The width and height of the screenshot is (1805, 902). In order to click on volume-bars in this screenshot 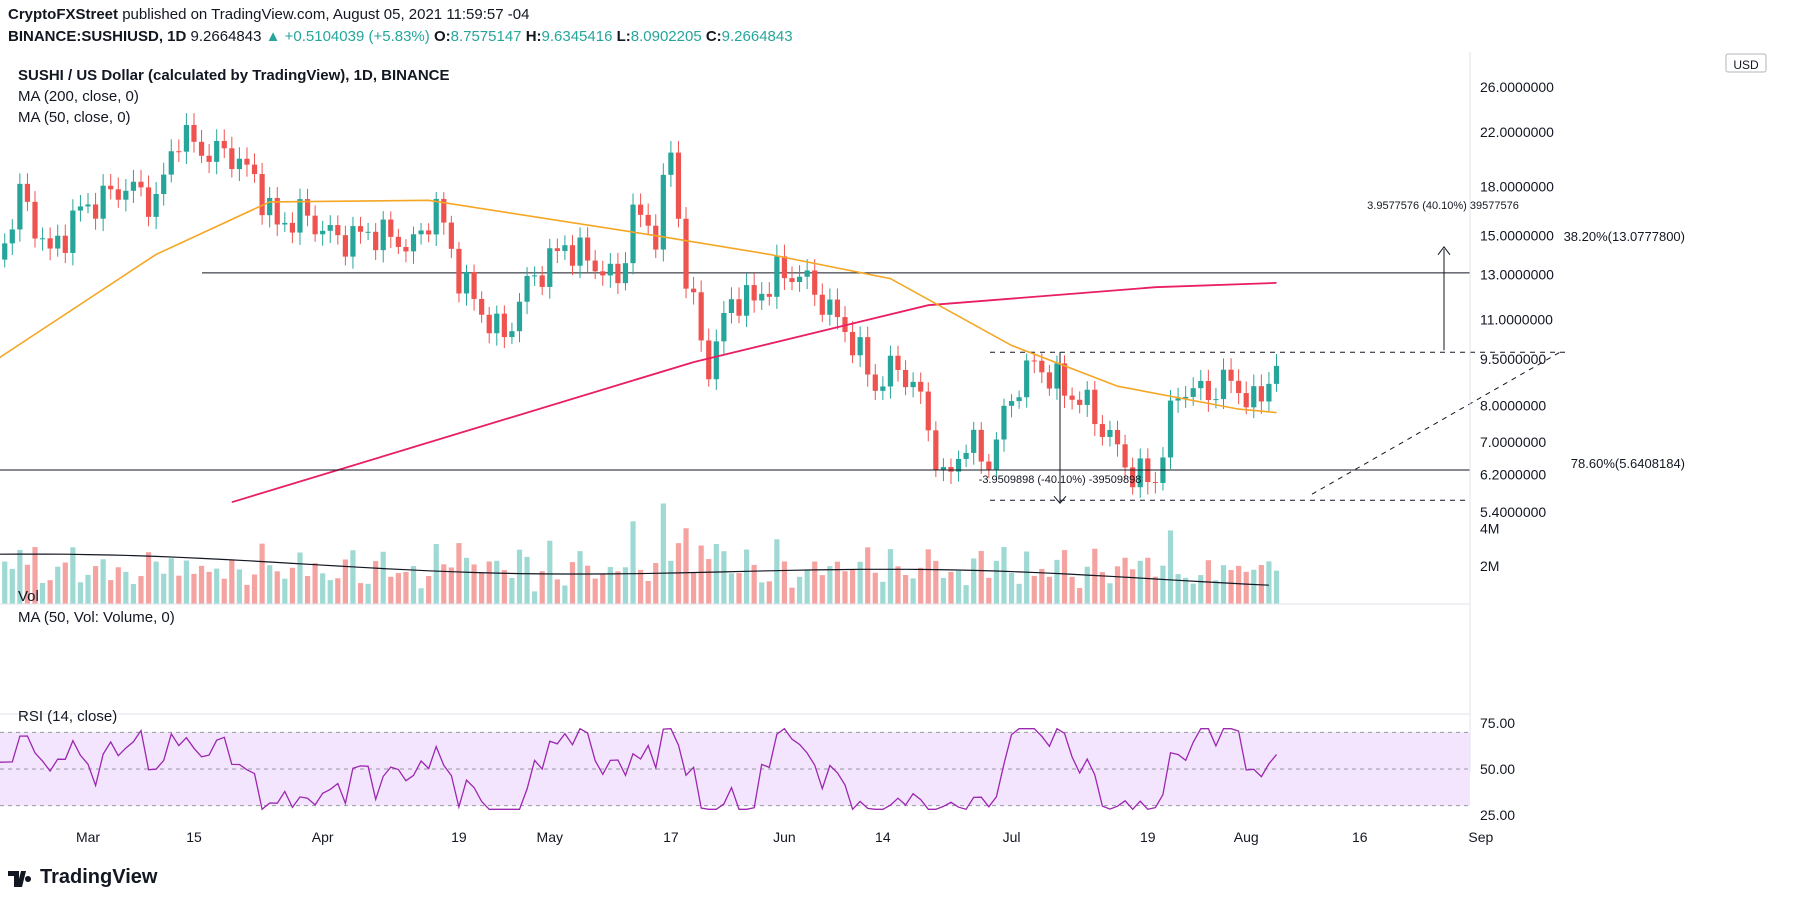, I will do `click(640, 553)`.